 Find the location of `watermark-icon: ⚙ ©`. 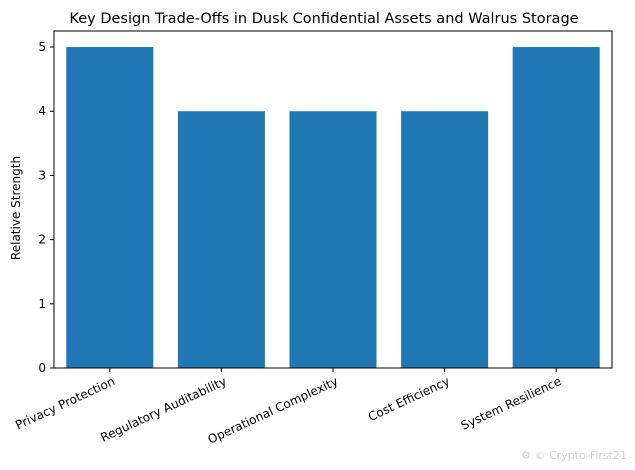

watermark-icon: ⚙ © is located at coordinates (535, 455).